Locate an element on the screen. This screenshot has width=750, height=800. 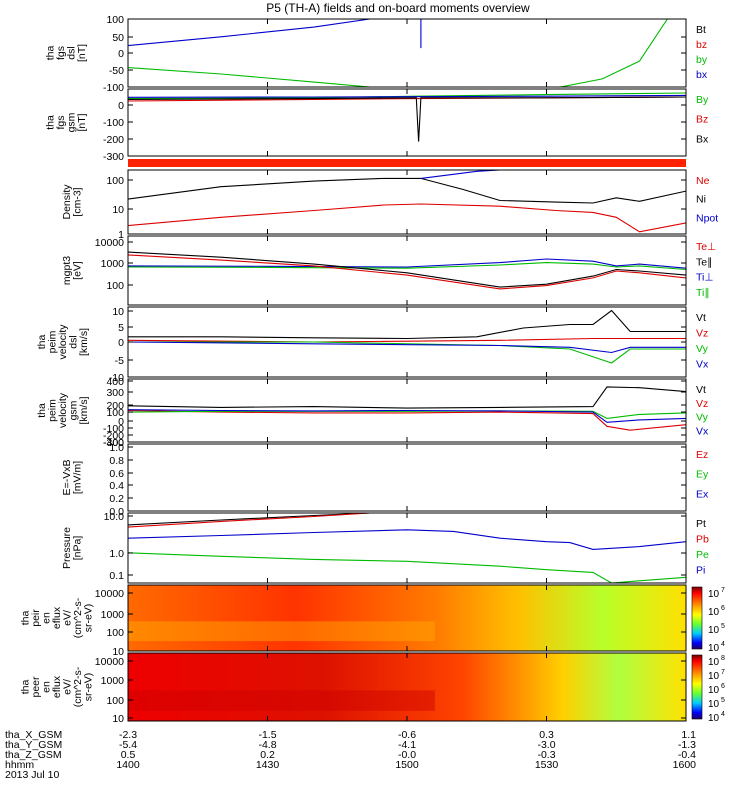
ephem-value: -0.4 is located at coordinates (687, 755).